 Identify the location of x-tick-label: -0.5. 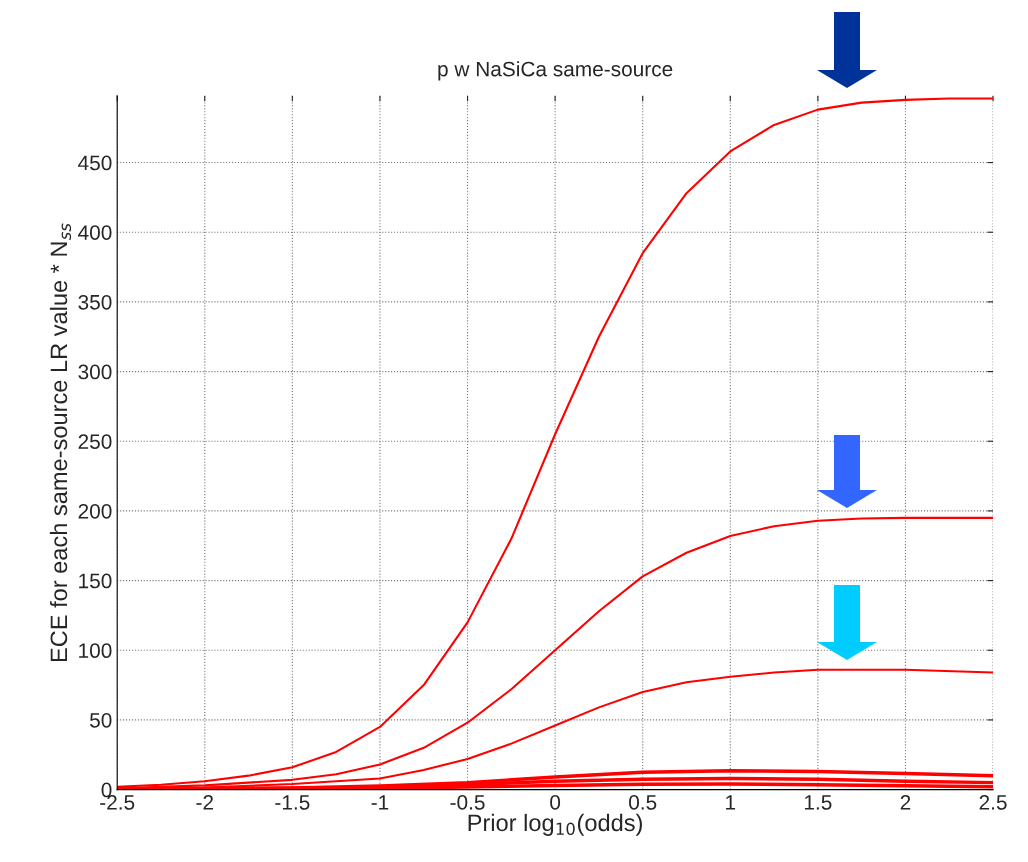
(467, 802).